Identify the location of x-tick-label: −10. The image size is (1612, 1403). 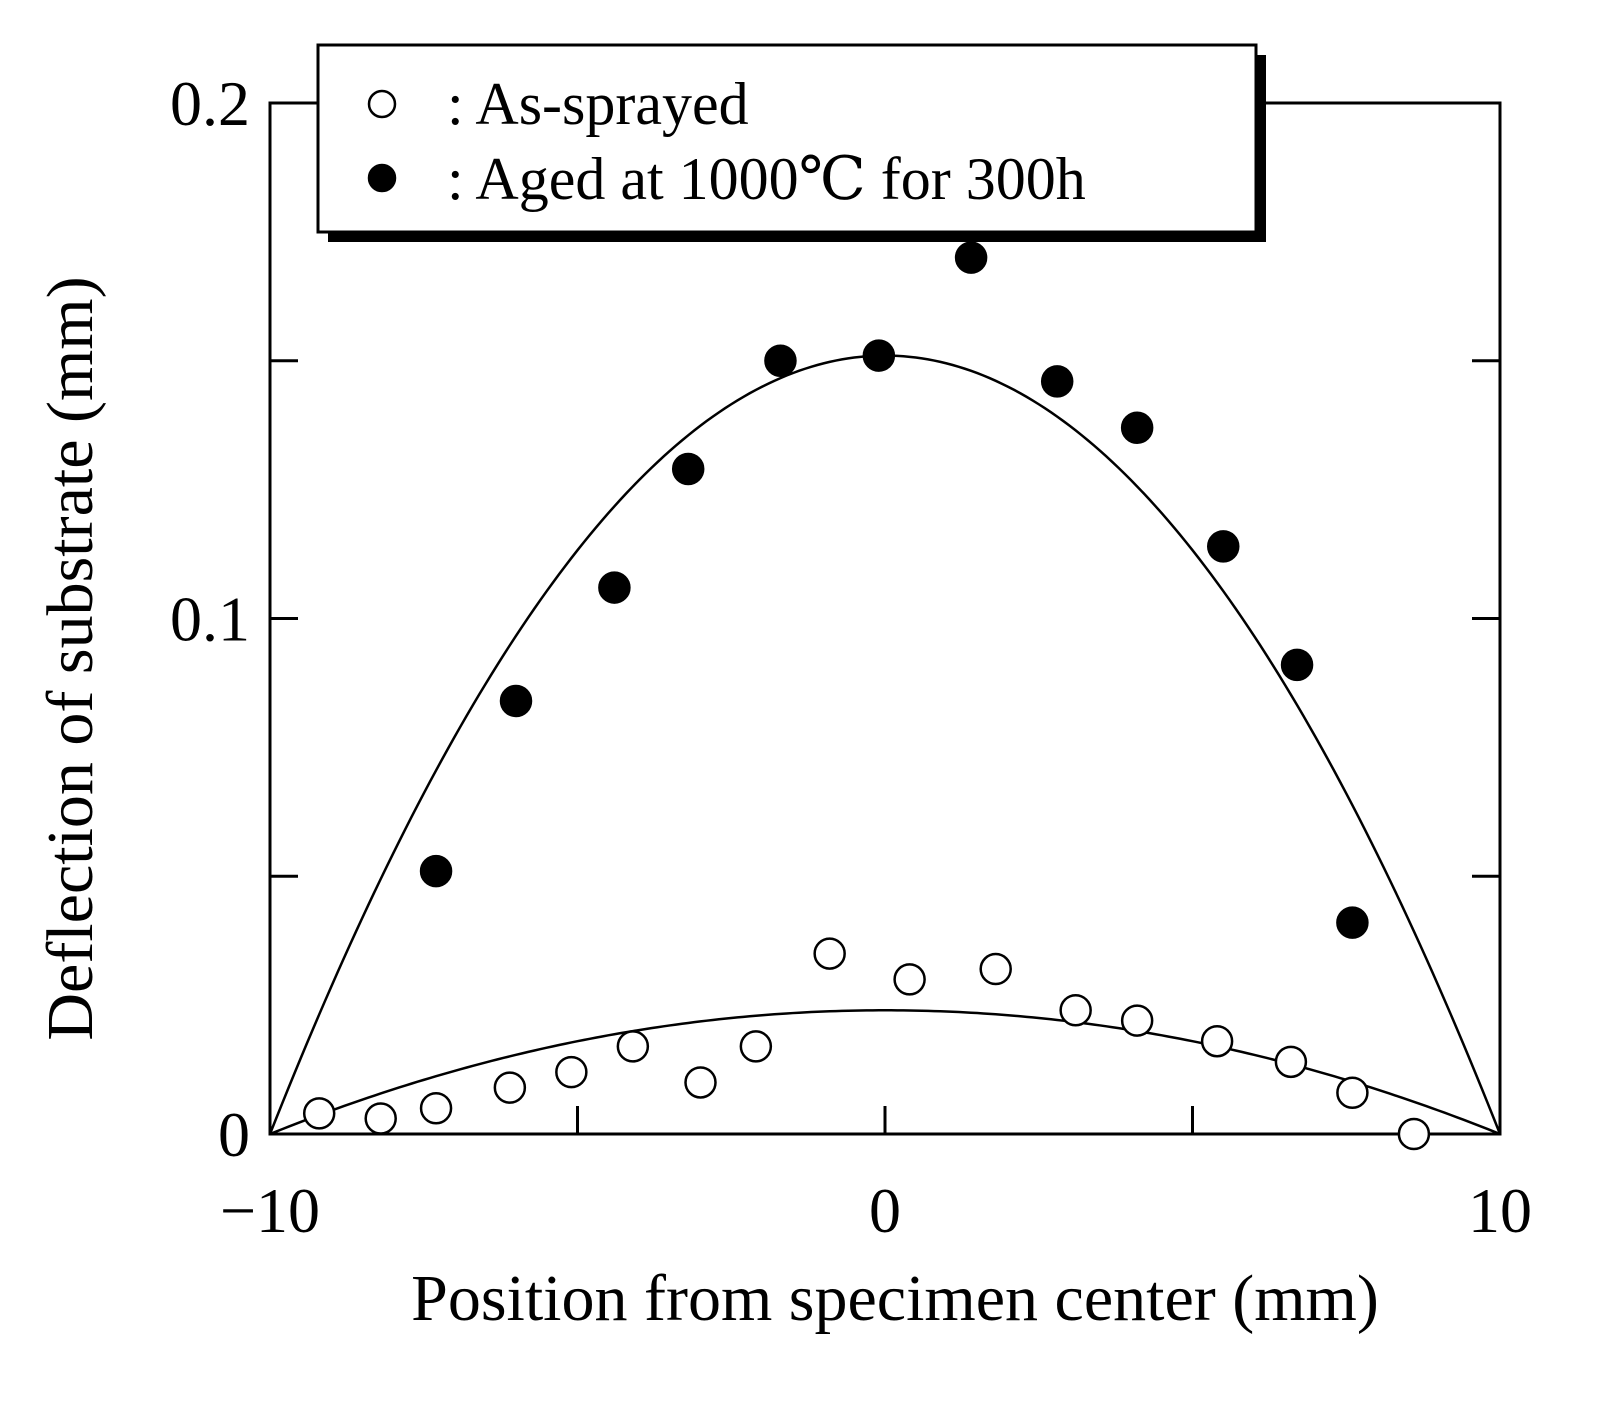
(270, 1210).